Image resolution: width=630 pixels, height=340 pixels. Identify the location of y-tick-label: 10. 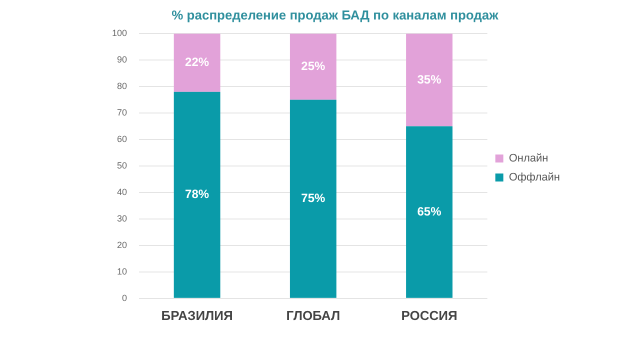
(122, 271).